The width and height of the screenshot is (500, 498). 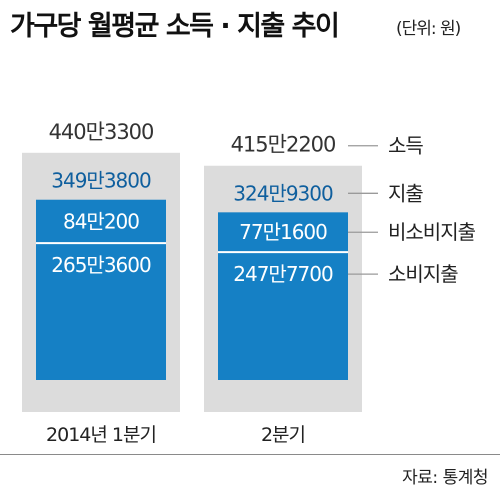 What do you see at coordinates (101, 435) in the screenshot?
I see `category-label-1: 2014년 1분기` at bounding box center [101, 435].